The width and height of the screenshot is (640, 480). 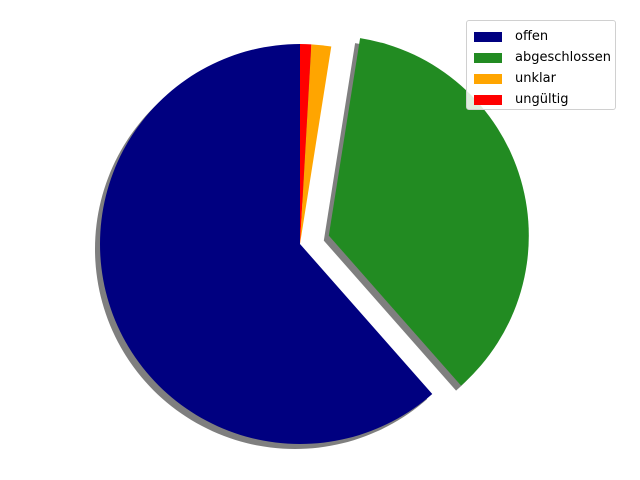 I want to click on pie-slice-unklar, so click(x=316, y=144).